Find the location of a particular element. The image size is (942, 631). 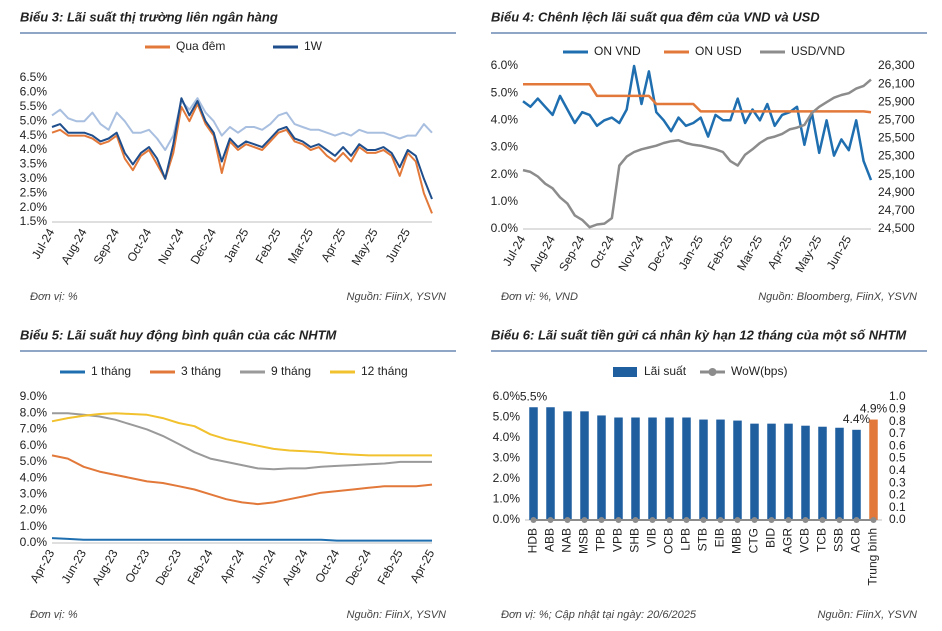

x-tick-label: Feb-25 is located at coordinates (268, 246).